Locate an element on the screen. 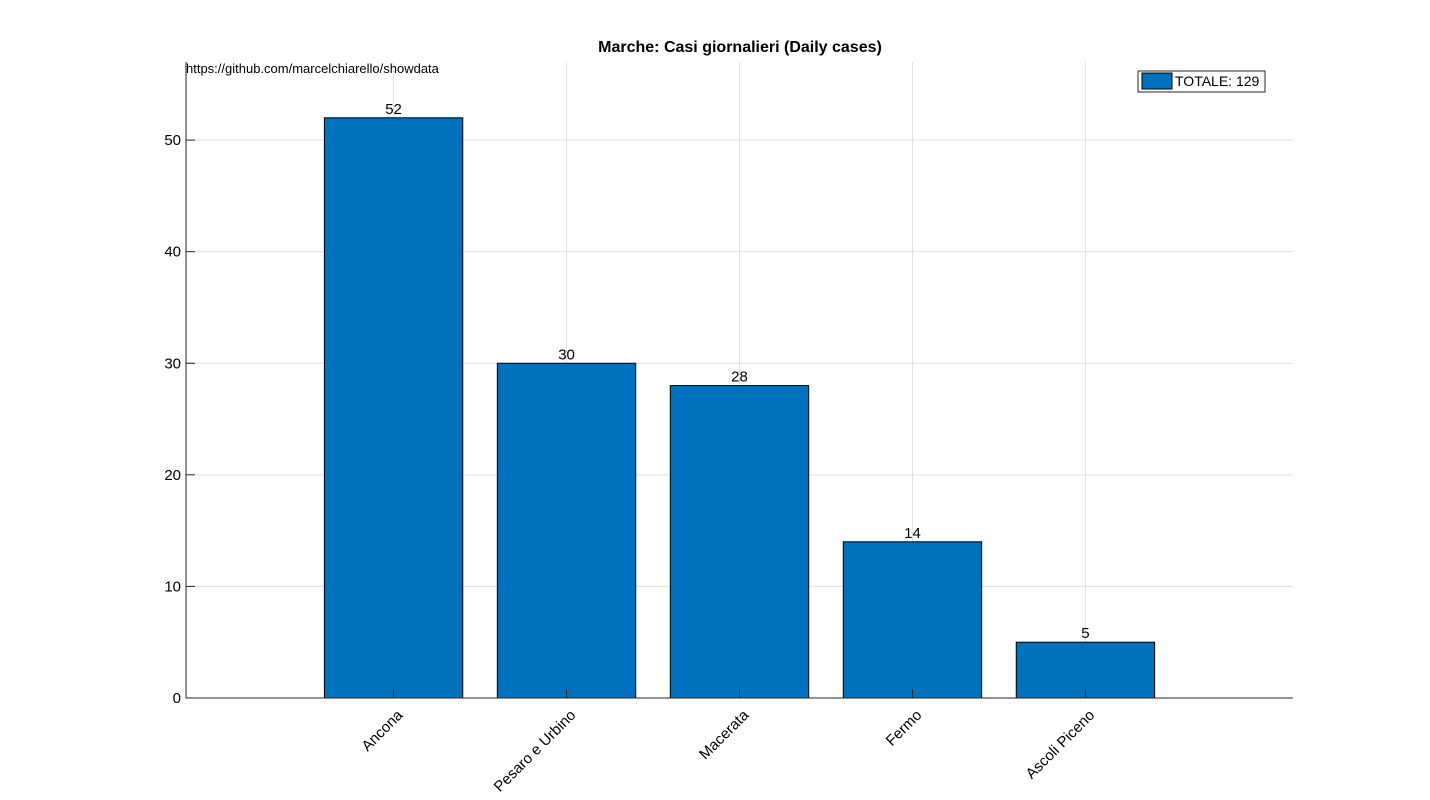 The width and height of the screenshot is (1430, 800). bar-macerata is located at coordinates (739, 542).